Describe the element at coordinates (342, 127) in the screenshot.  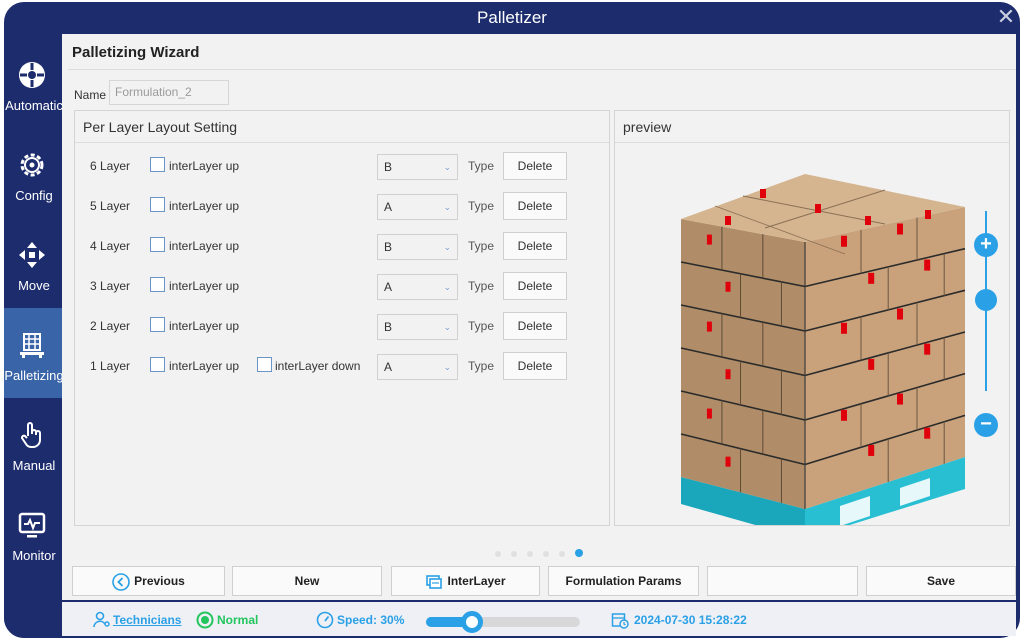
I see `panel-title: Per Layer Layout Setting` at that location.